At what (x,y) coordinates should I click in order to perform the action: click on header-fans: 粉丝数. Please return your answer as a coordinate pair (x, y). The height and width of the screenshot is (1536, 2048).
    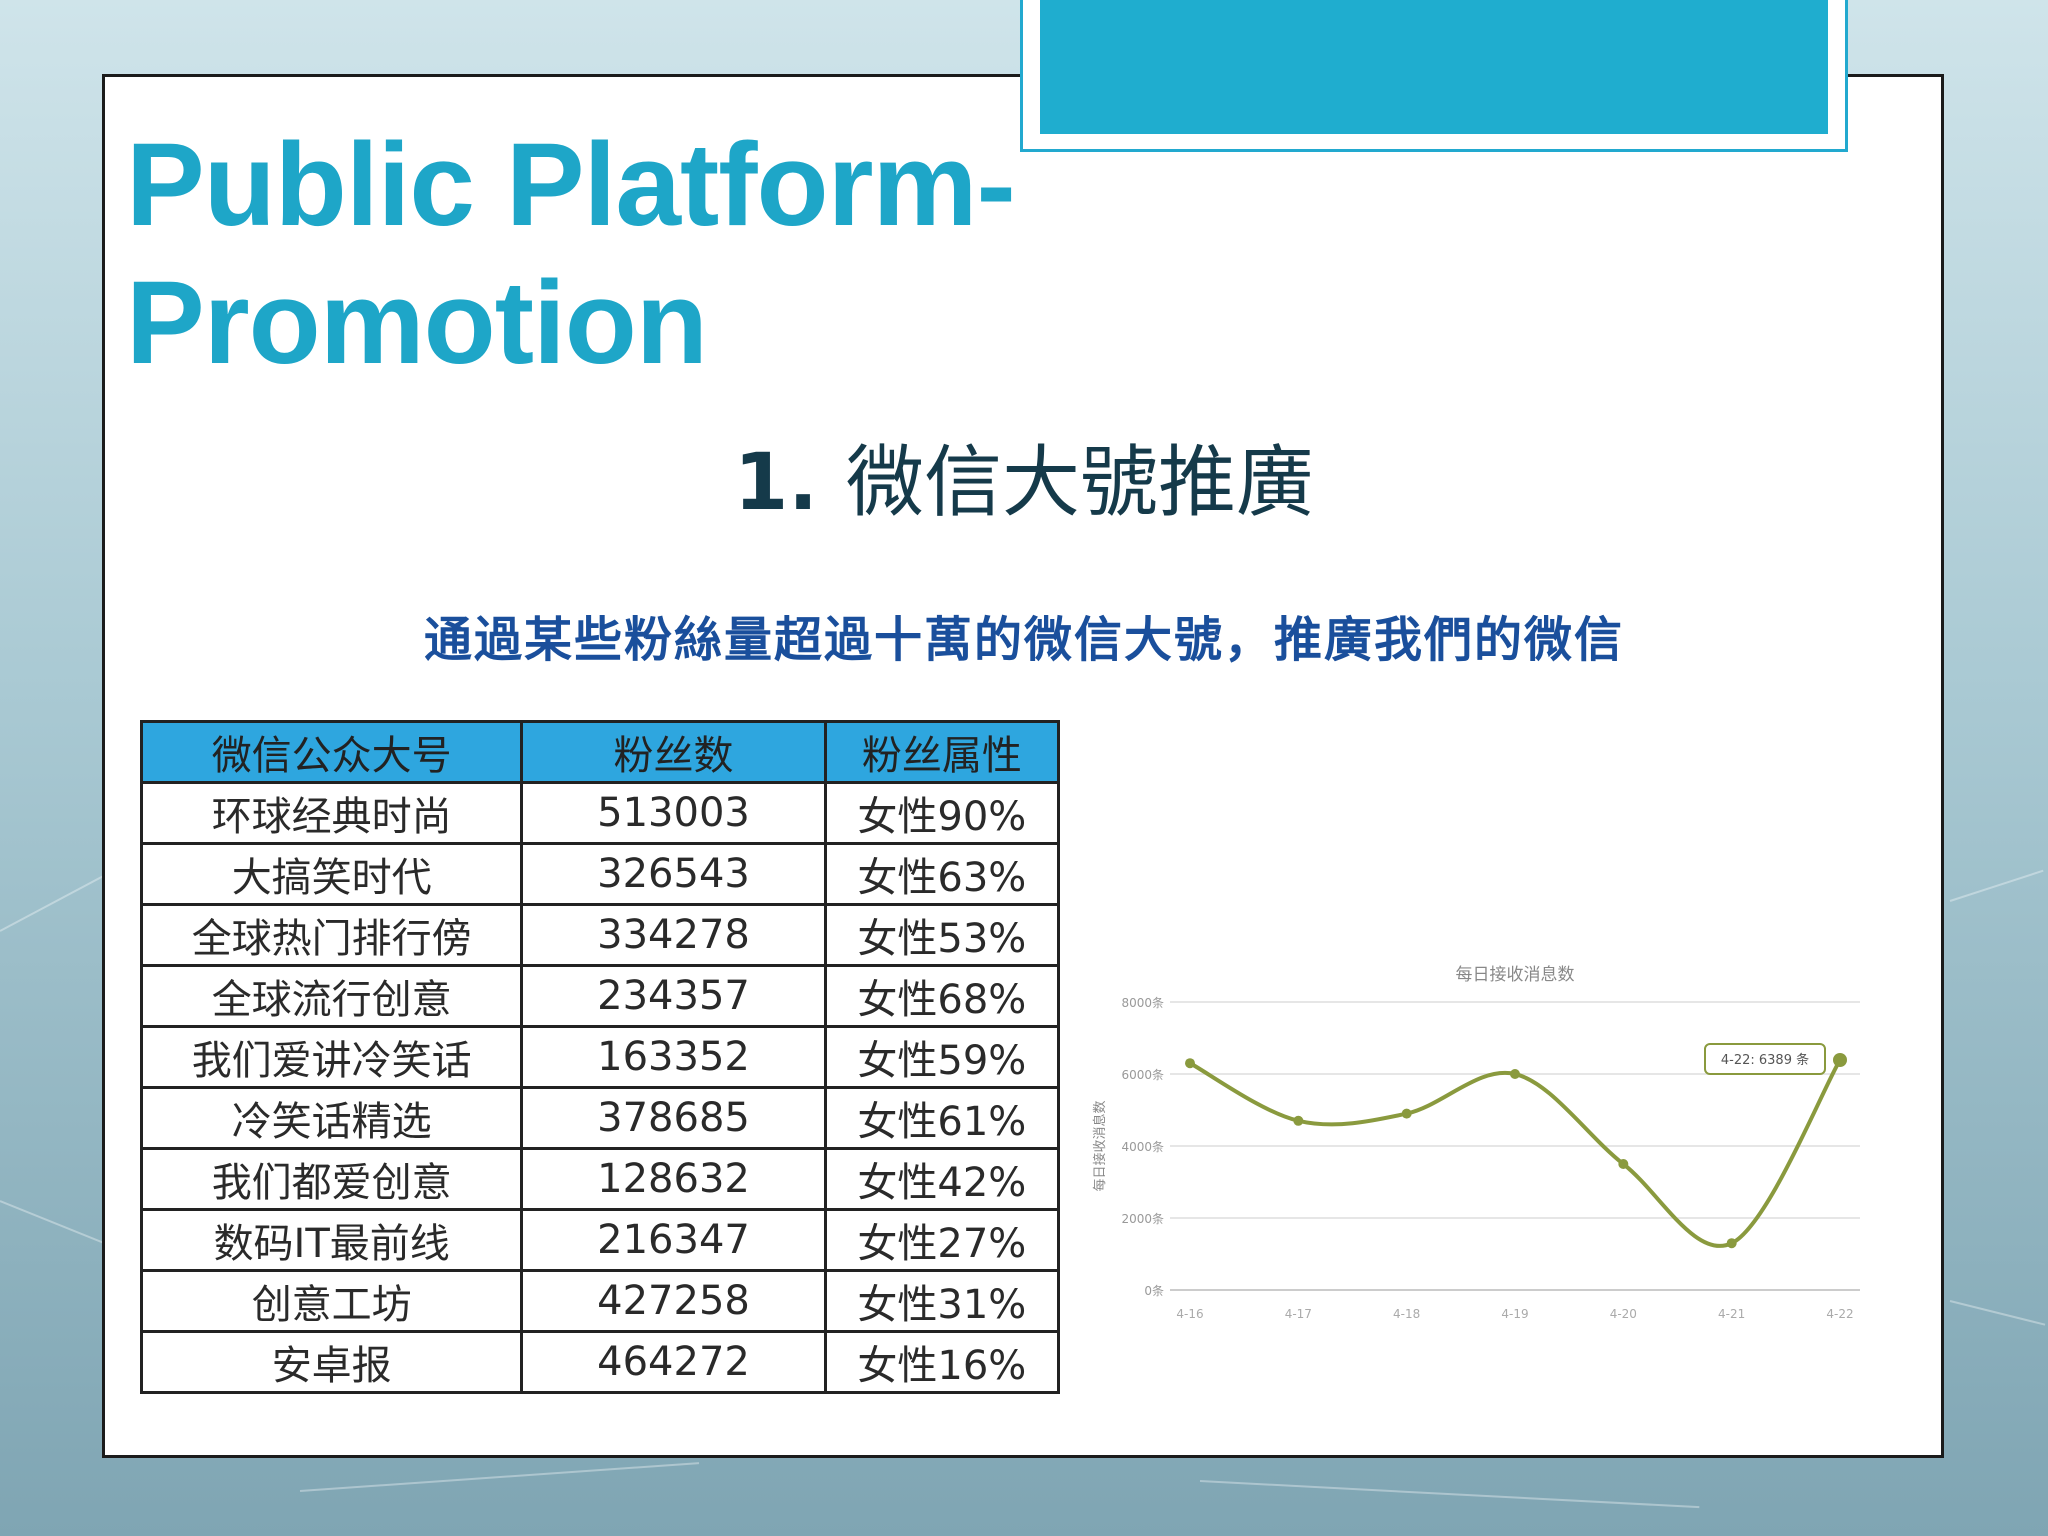
    Looking at the image, I should click on (673, 752).